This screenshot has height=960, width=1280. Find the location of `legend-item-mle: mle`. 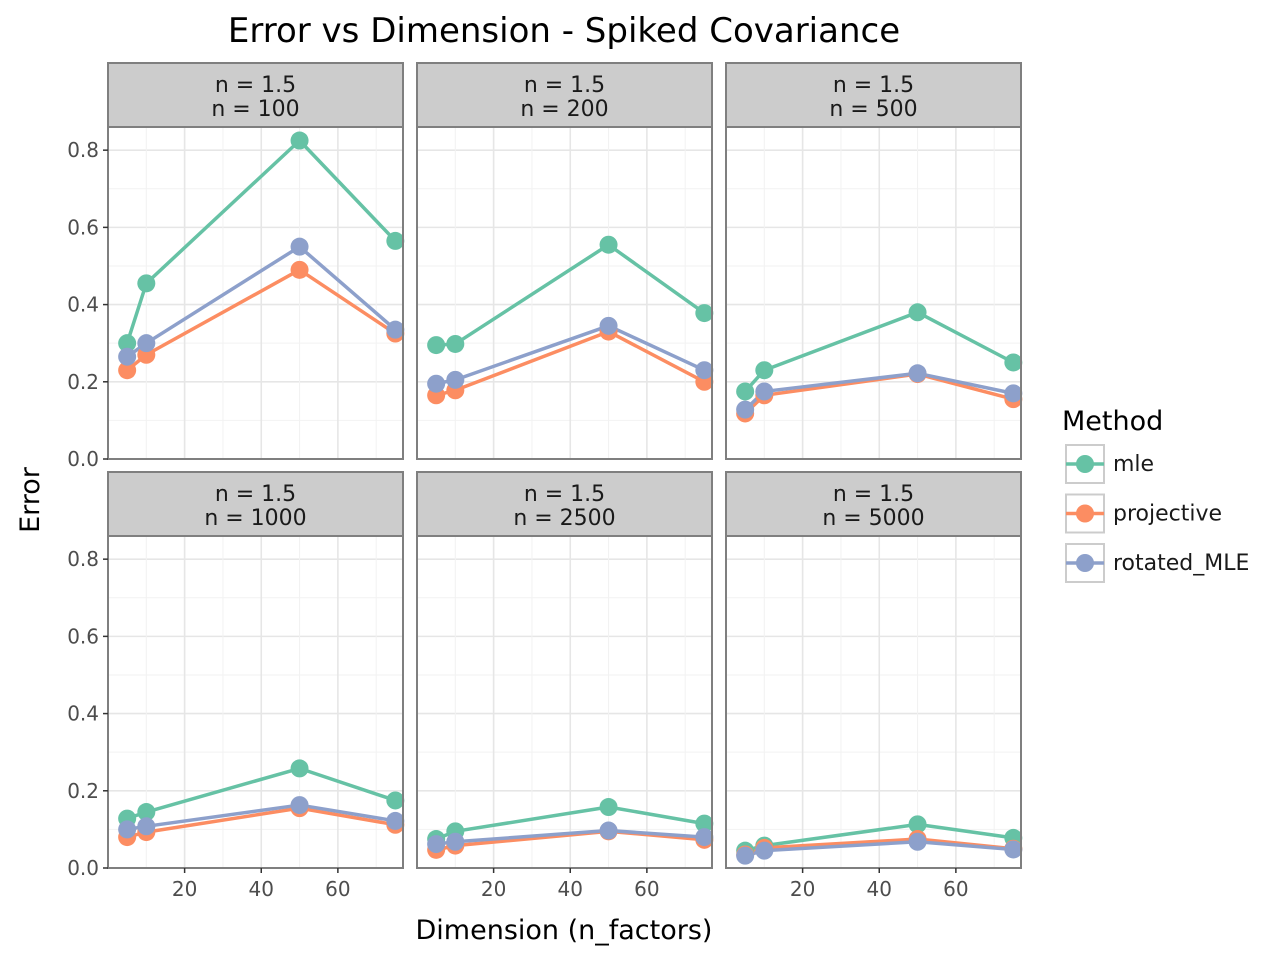

legend-item-mle: mle is located at coordinates (1109, 464).